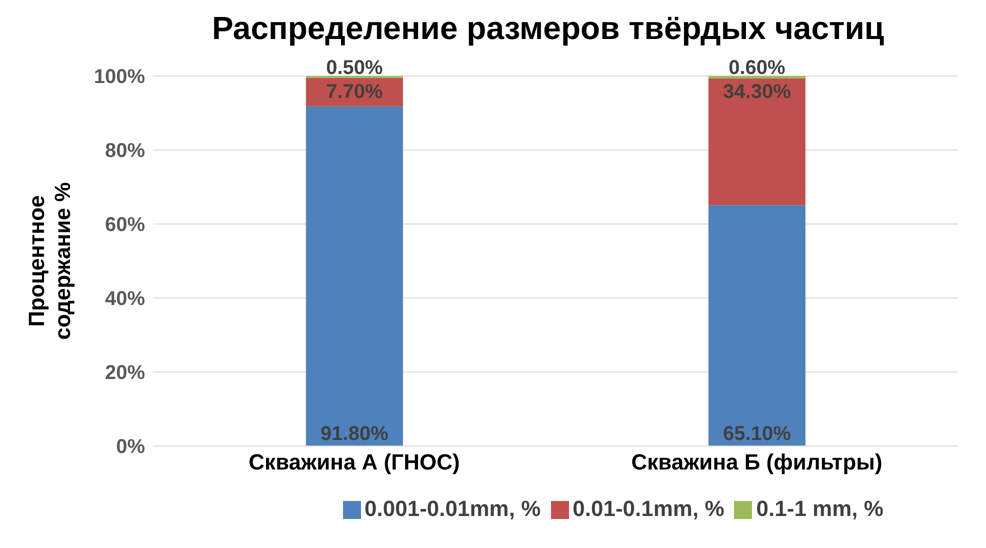  What do you see at coordinates (354, 462) in the screenshot?
I see `x-tick-label: Скважина А (ГНОС)` at bounding box center [354, 462].